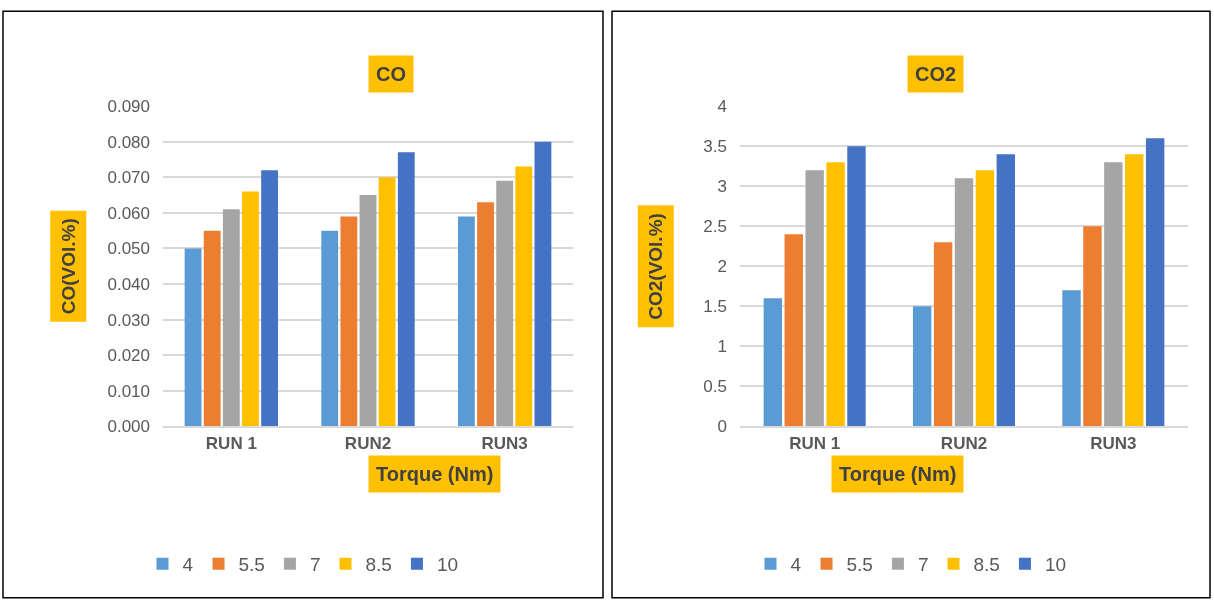 The width and height of the screenshot is (1214, 610). I want to click on y-tick-label: 0.070, so click(128, 178).